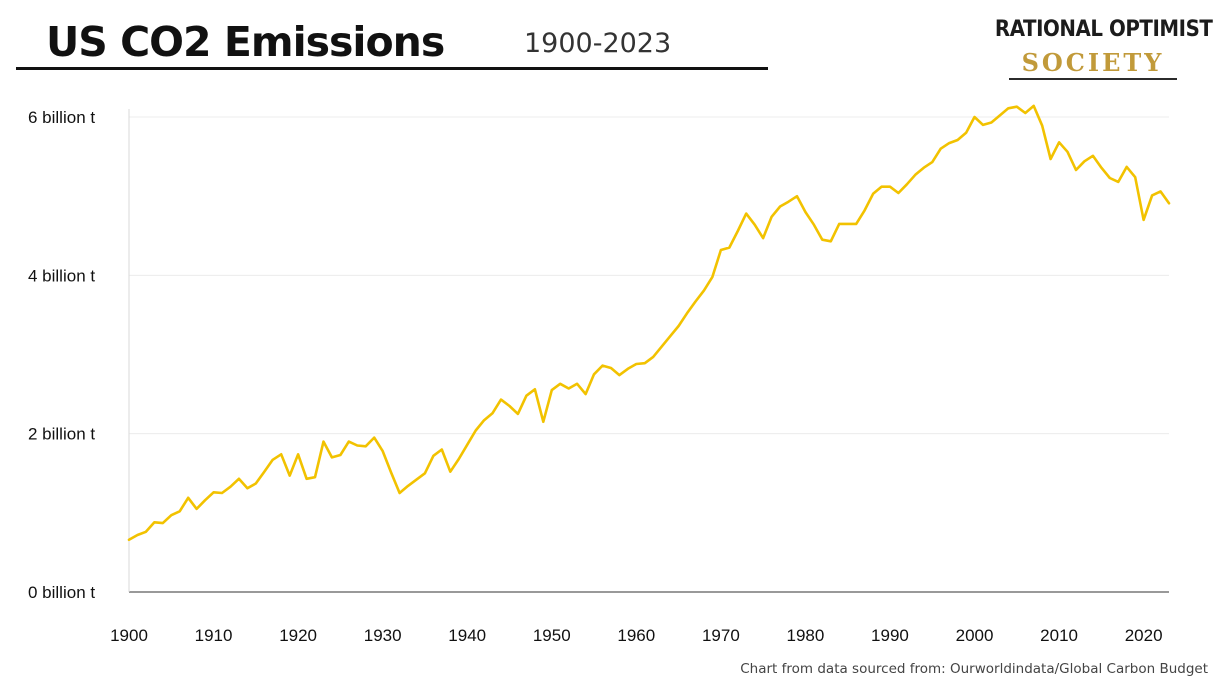  What do you see at coordinates (721, 635) in the screenshot?
I see `x-tick-label: 1970` at bounding box center [721, 635].